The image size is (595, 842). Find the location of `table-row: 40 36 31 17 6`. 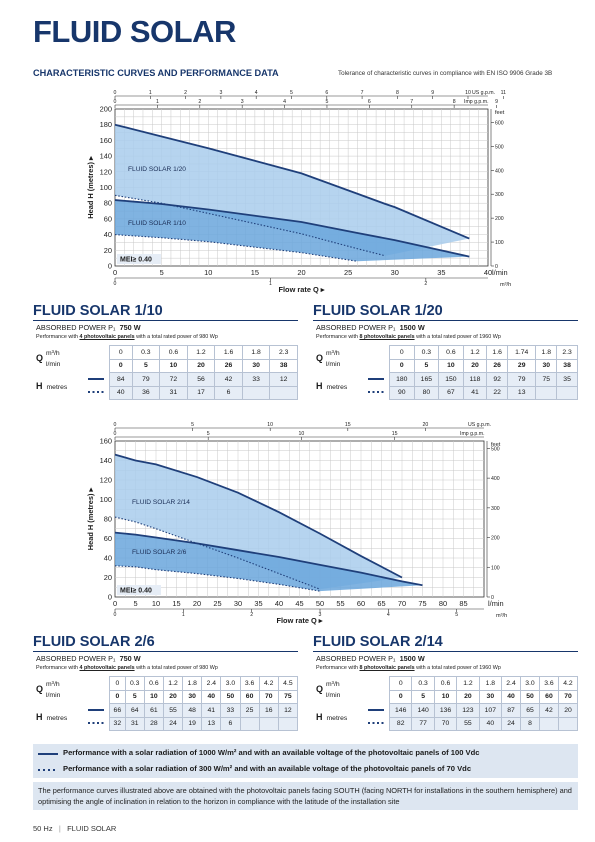

table-row: 40 36 31 17 6 is located at coordinates (165, 392).